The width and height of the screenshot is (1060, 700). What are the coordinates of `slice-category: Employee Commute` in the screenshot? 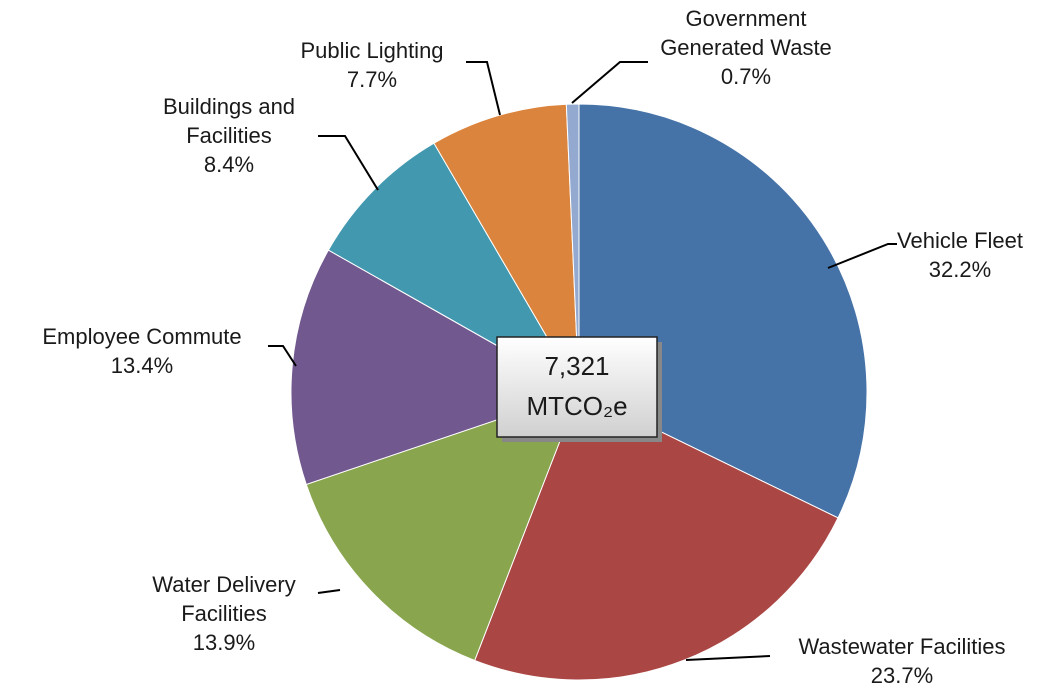 It's located at (142, 336).